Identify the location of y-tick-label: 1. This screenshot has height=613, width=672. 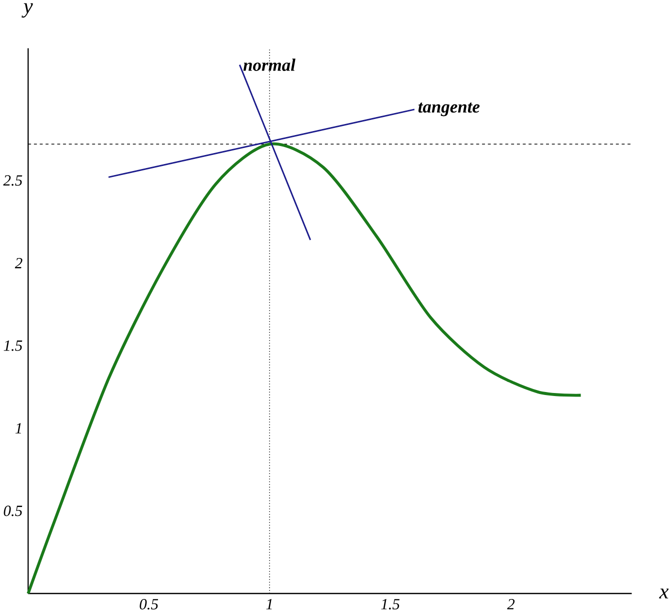
(18, 428).